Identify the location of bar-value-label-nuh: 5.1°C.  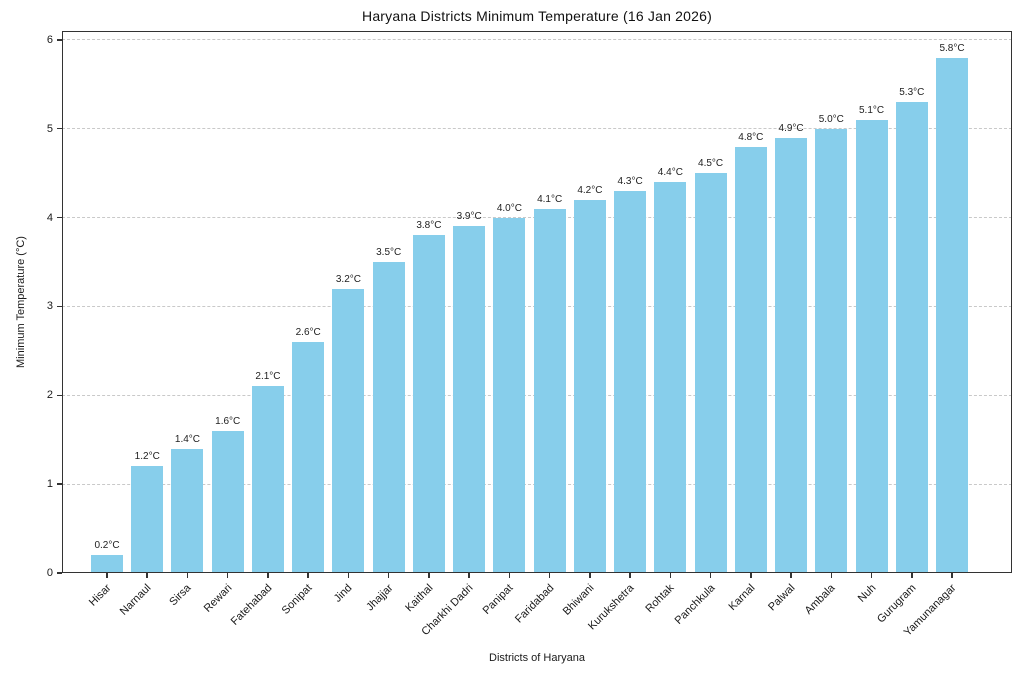
(871, 110).